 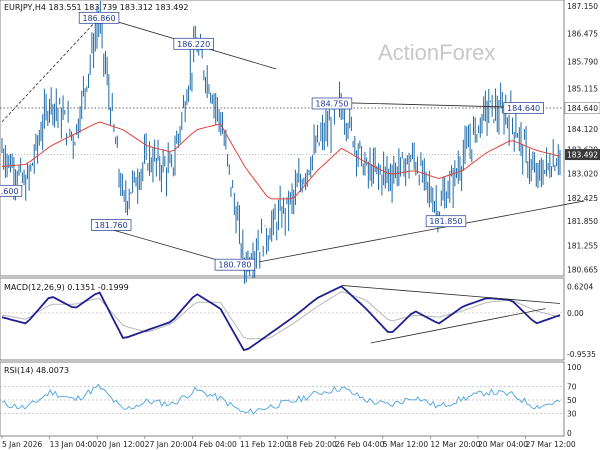 What do you see at coordinates (574, 367) in the screenshot?
I see `rsi-tick-label: 100` at bounding box center [574, 367].